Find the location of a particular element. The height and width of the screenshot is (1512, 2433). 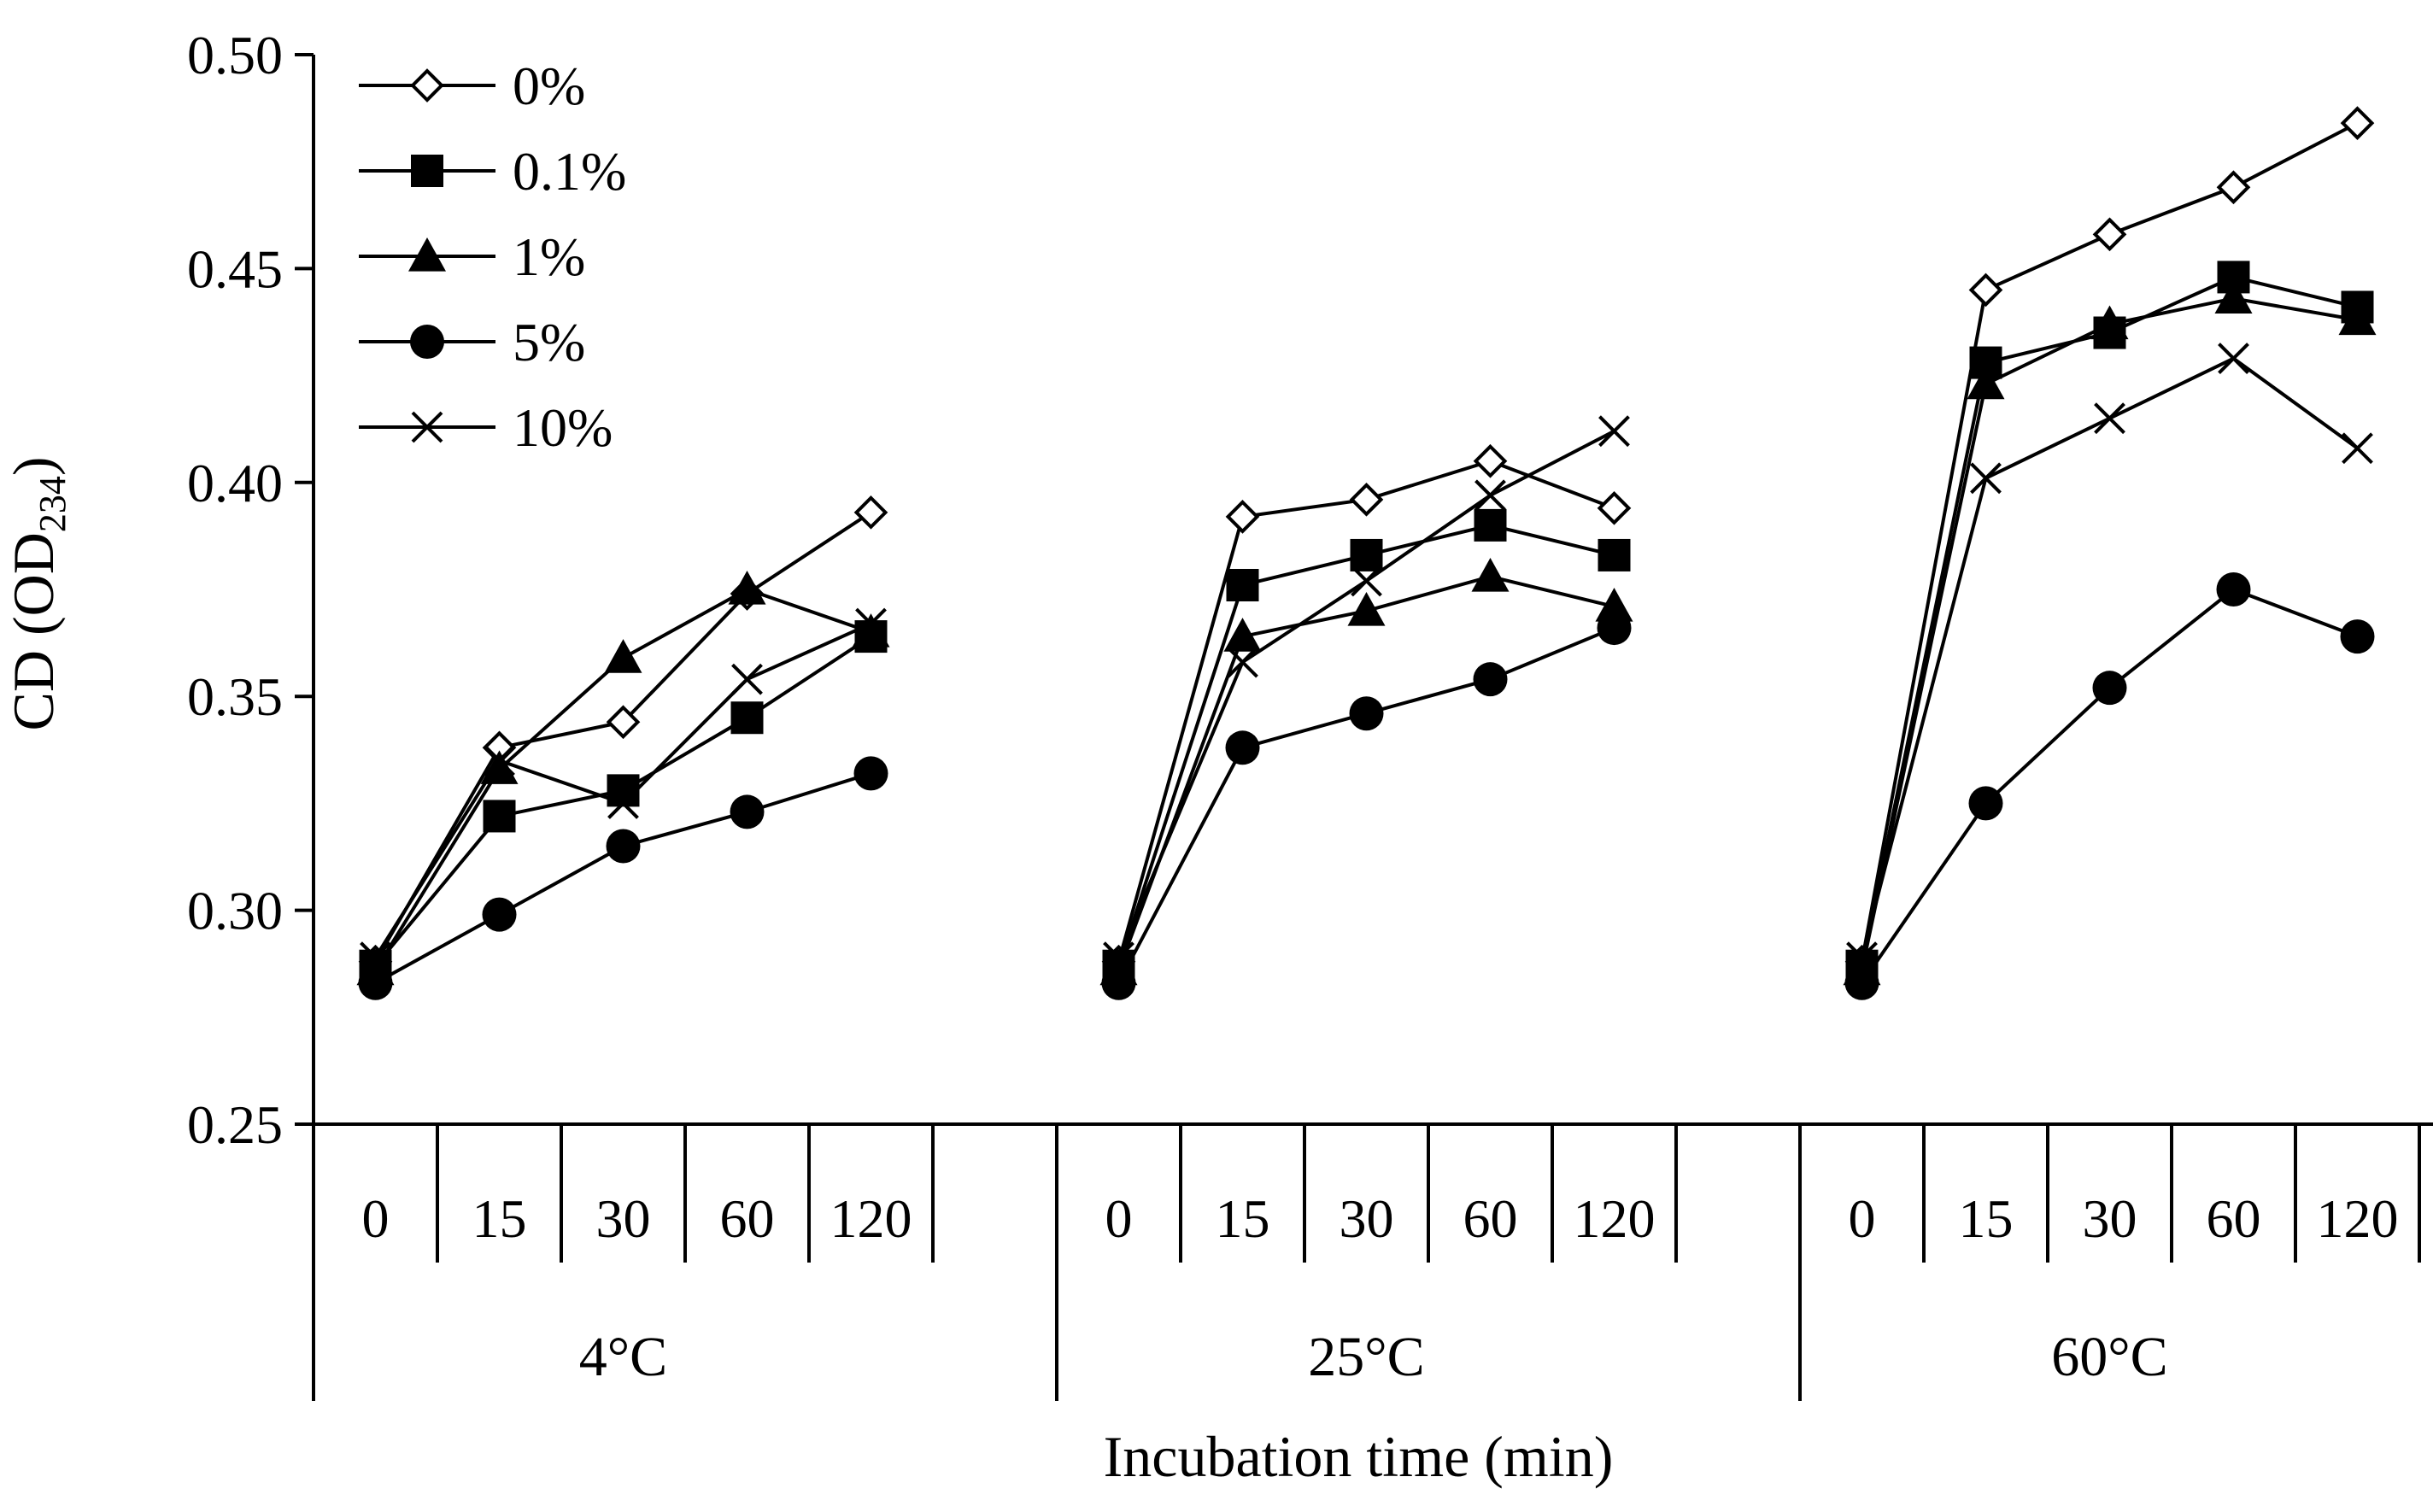

y-tick-label: 0.45 is located at coordinates (235, 268).